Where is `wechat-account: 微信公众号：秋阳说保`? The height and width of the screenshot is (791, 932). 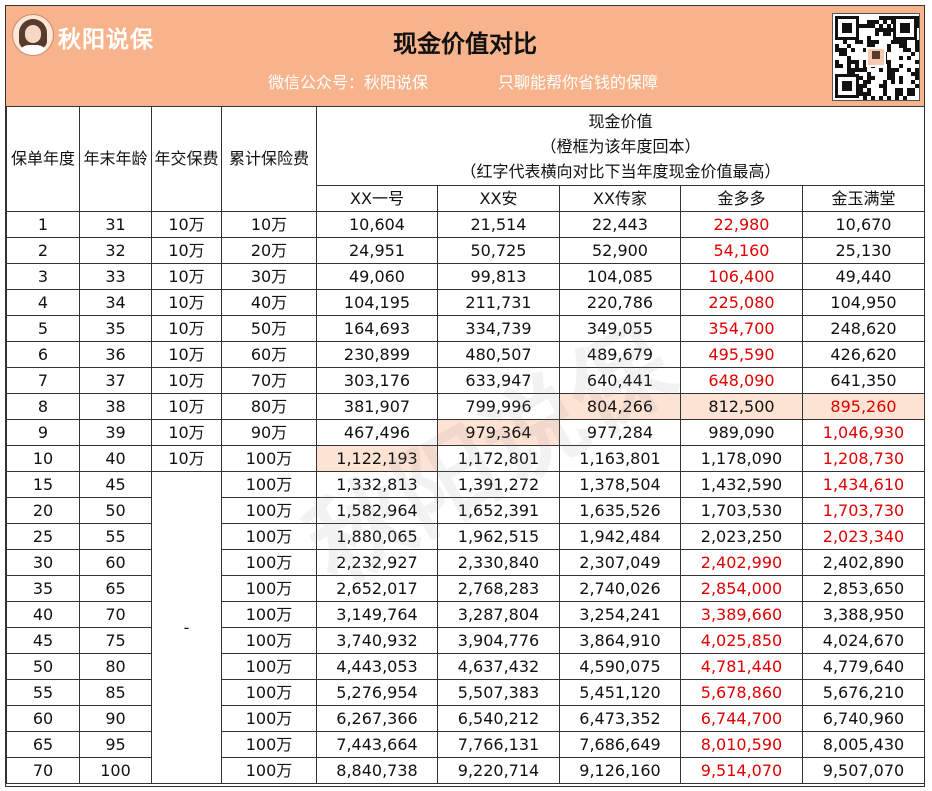 wechat-account: 微信公众号：秋阳说保 is located at coordinates (348, 82).